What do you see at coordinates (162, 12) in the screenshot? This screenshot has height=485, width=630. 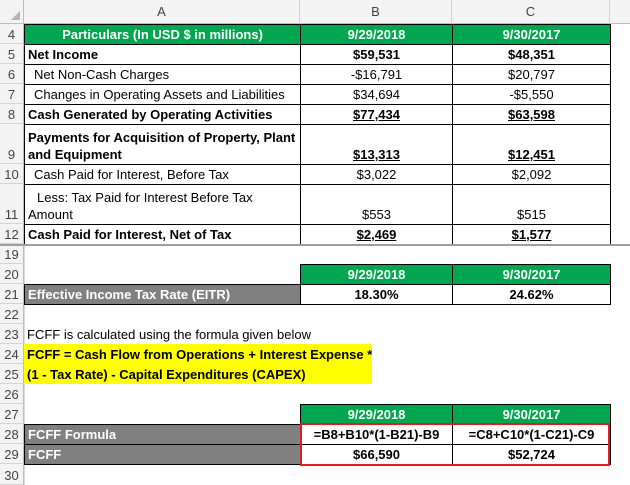 I see `column-header-a: A` at bounding box center [162, 12].